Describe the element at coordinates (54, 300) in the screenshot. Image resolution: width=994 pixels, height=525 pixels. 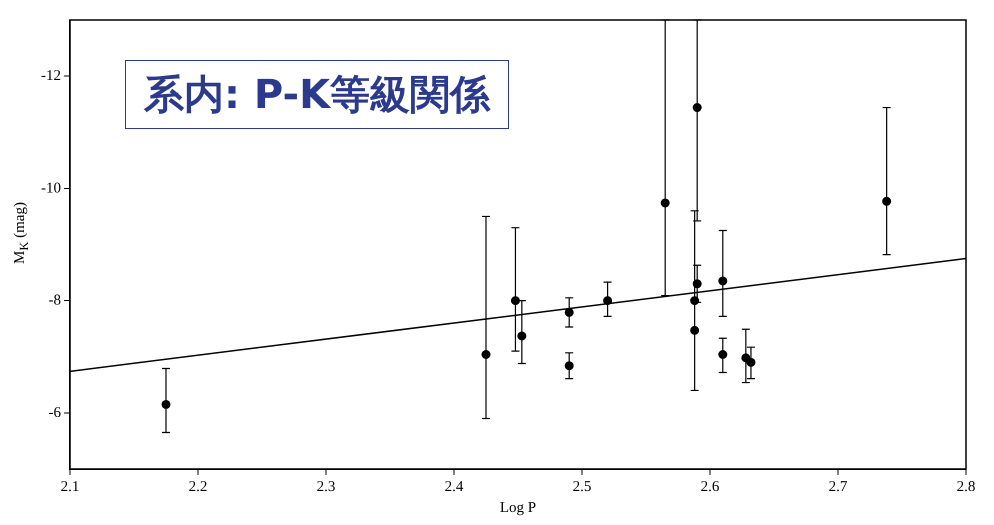
I see `y-tick-label: -8` at that location.